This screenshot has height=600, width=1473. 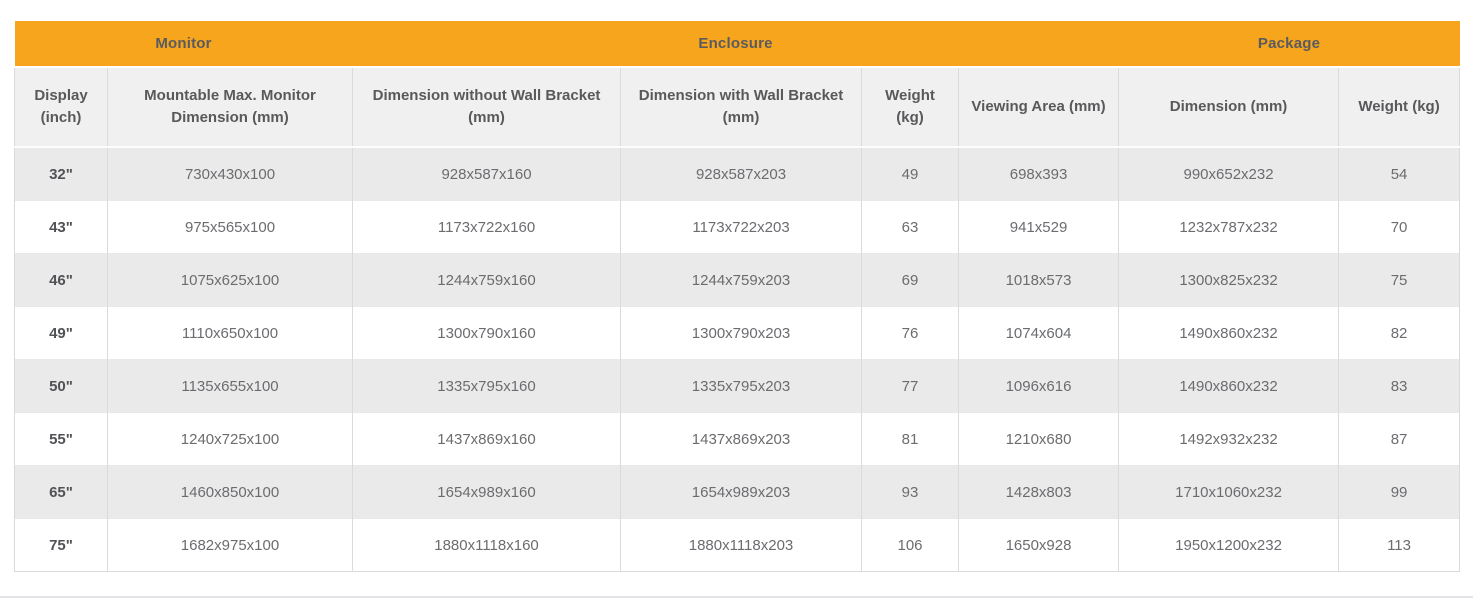 What do you see at coordinates (183, 44) in the screenshot?
I see `group-header-monitor: Monitor` at bounding box center [183, 44].